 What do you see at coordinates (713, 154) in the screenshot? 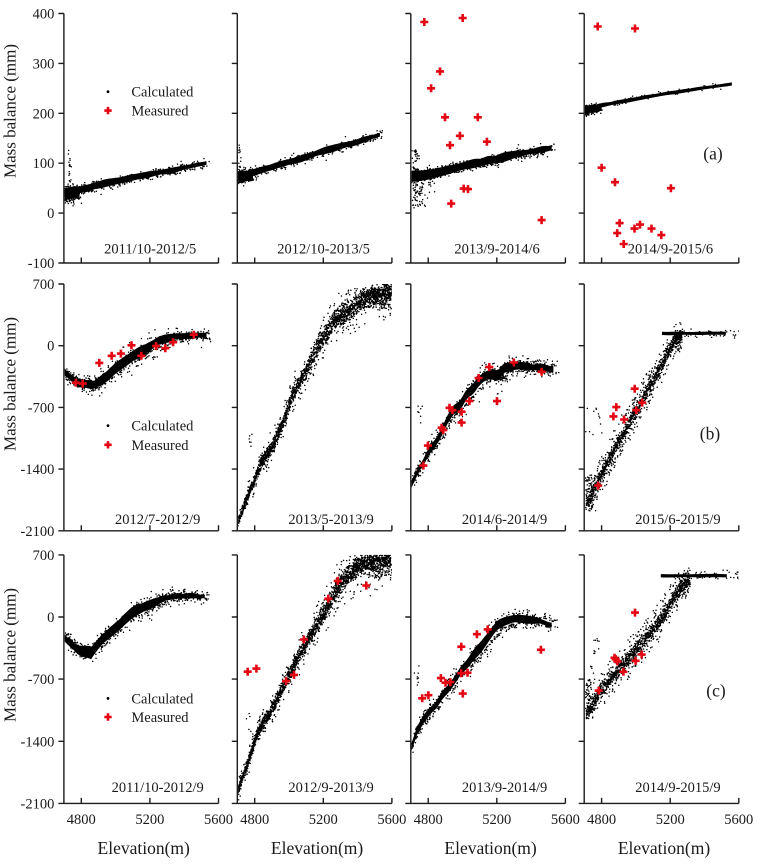
I see `svg-text: (a)` at bounding box center [713, 154].